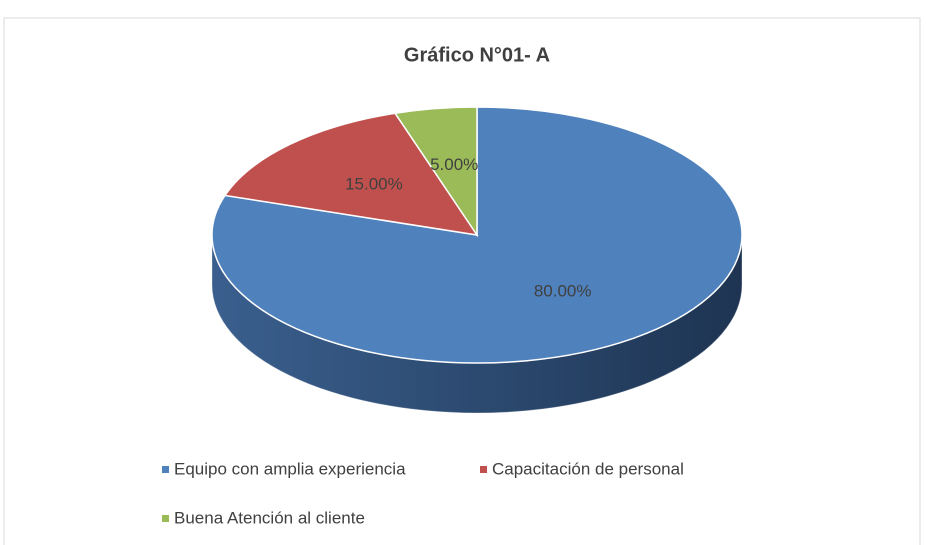 This screenshot has height=545, width=926. Describe the element at coordinates (563, 290) in the screenshot. I see `data-label: 80.00%` at that location.